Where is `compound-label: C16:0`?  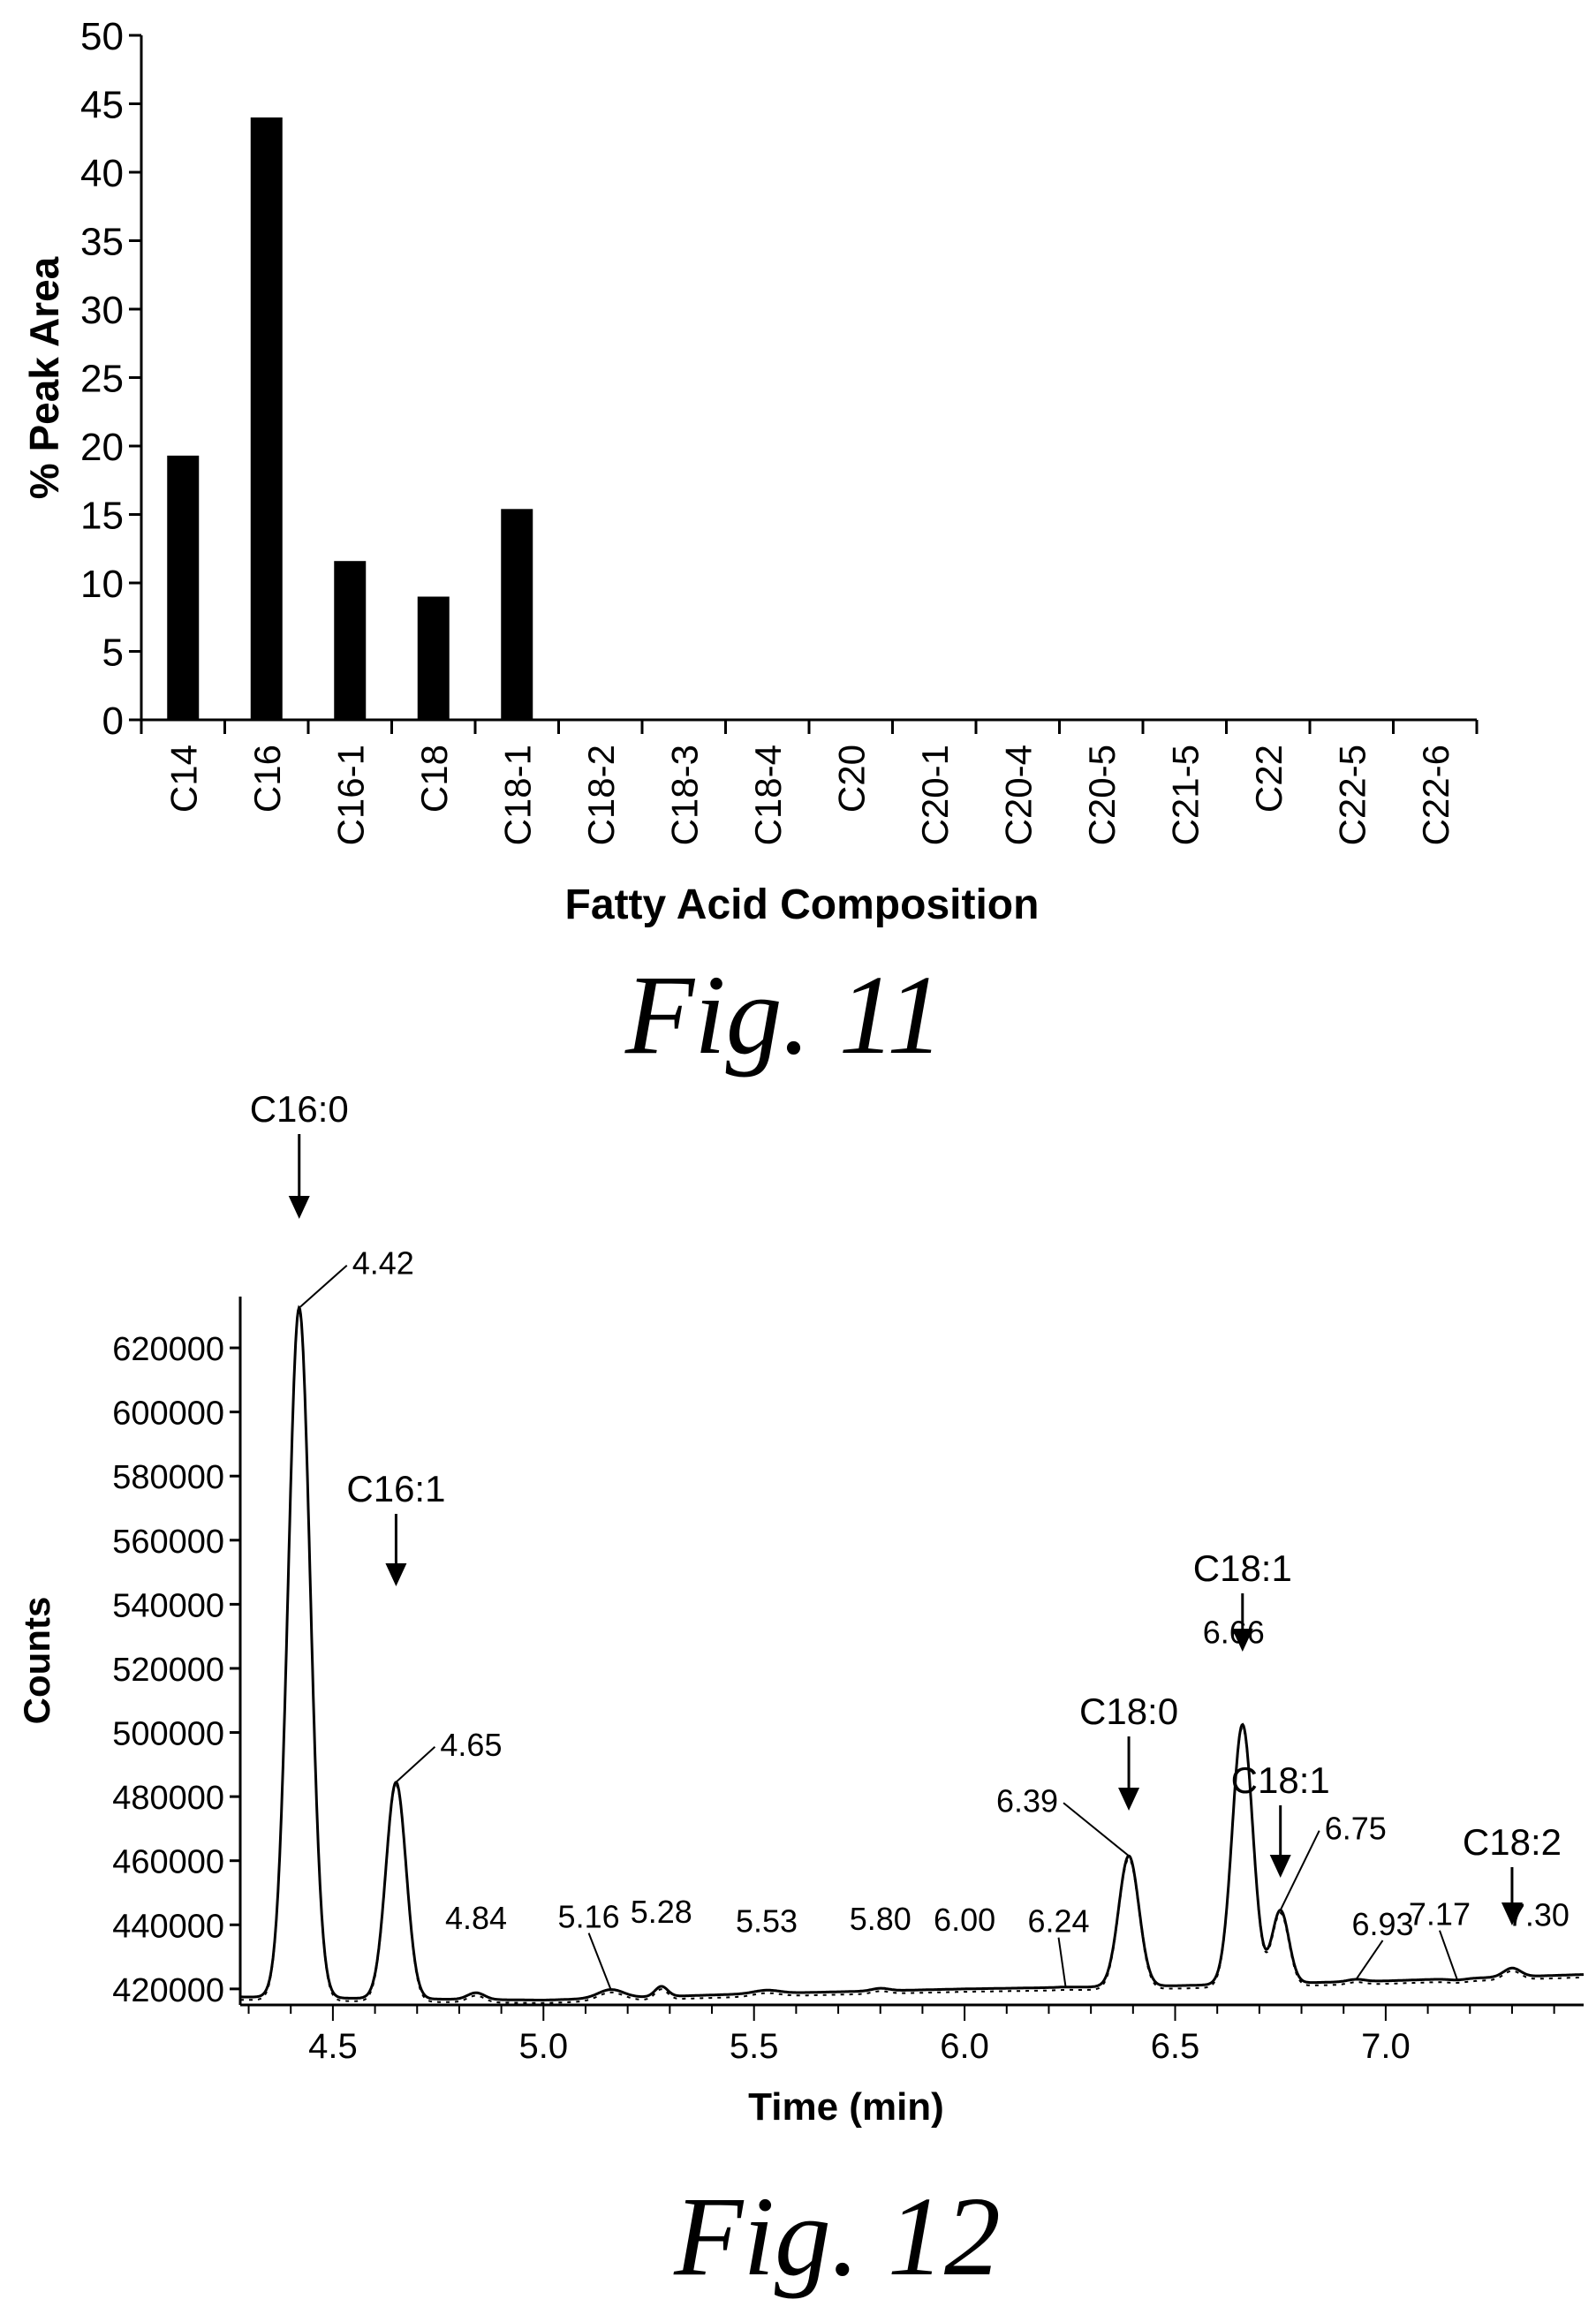 compound-label: C16:0 is located at coordinates (299, 1109).